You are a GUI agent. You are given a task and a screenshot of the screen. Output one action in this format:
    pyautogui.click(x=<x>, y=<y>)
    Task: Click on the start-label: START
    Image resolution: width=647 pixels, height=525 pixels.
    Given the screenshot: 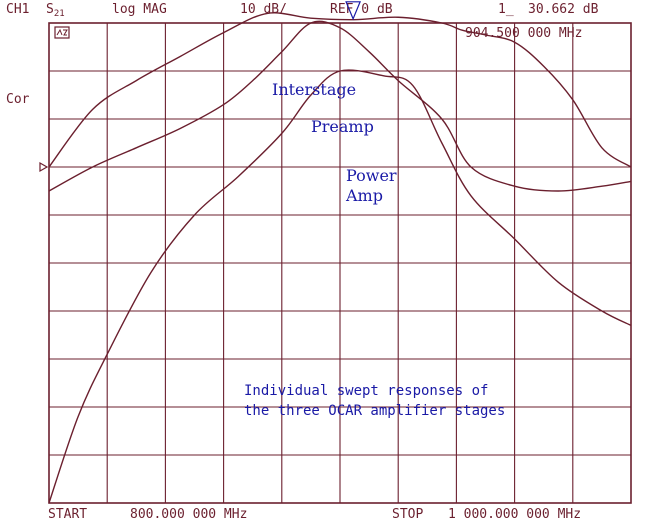 What is the action you would take?
    pyautogui.click(x=68, y=514)
    